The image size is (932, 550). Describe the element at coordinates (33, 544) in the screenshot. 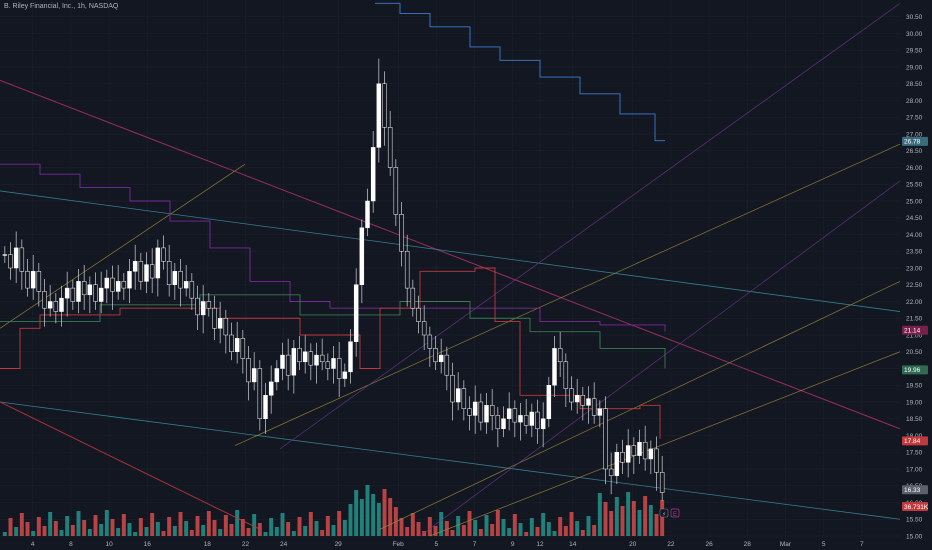

I see `x-tick-label: 4` at that location.